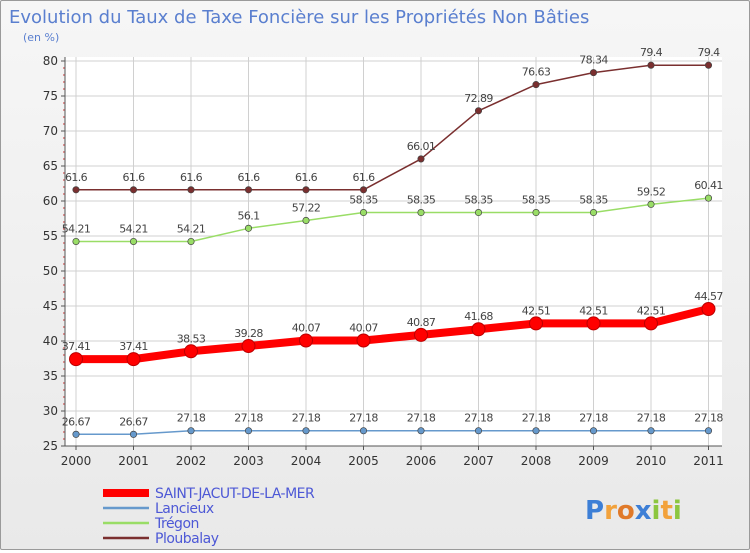 The width and height of the screenshot is (750, 553). Describe the element at coordinates (651, 52) in the screenshot. I see `data-label: 79.4` at that location.